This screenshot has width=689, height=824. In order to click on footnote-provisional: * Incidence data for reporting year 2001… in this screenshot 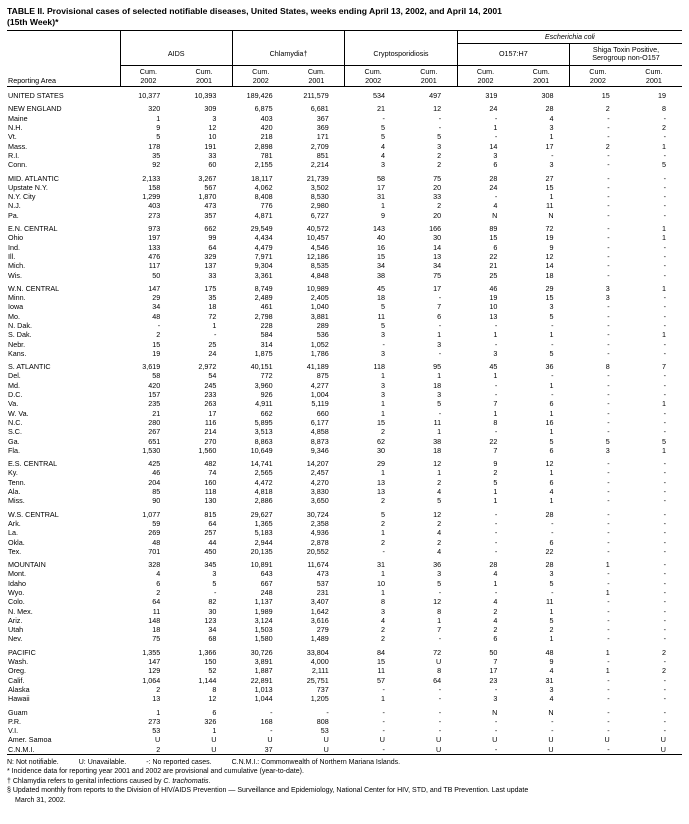, I will do `click(155, 772)`.